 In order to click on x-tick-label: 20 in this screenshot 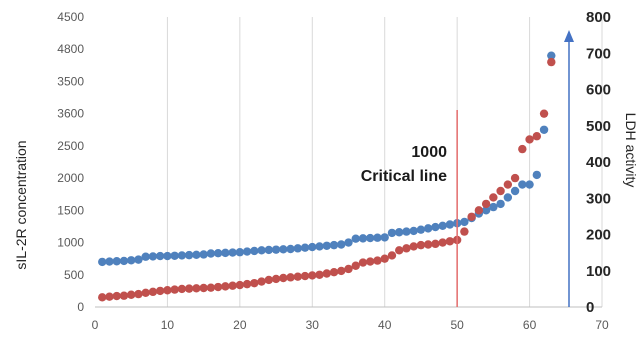, I will do `click(240, 325)`.